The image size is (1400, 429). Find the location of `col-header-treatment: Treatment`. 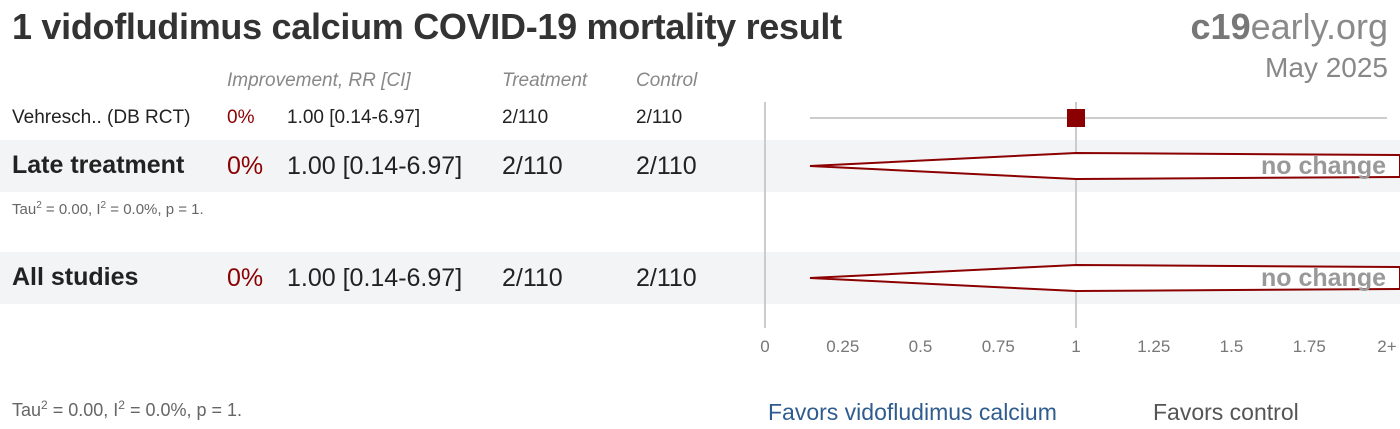

col-header-treatment: Treatment is located at coordinates (545, 80).